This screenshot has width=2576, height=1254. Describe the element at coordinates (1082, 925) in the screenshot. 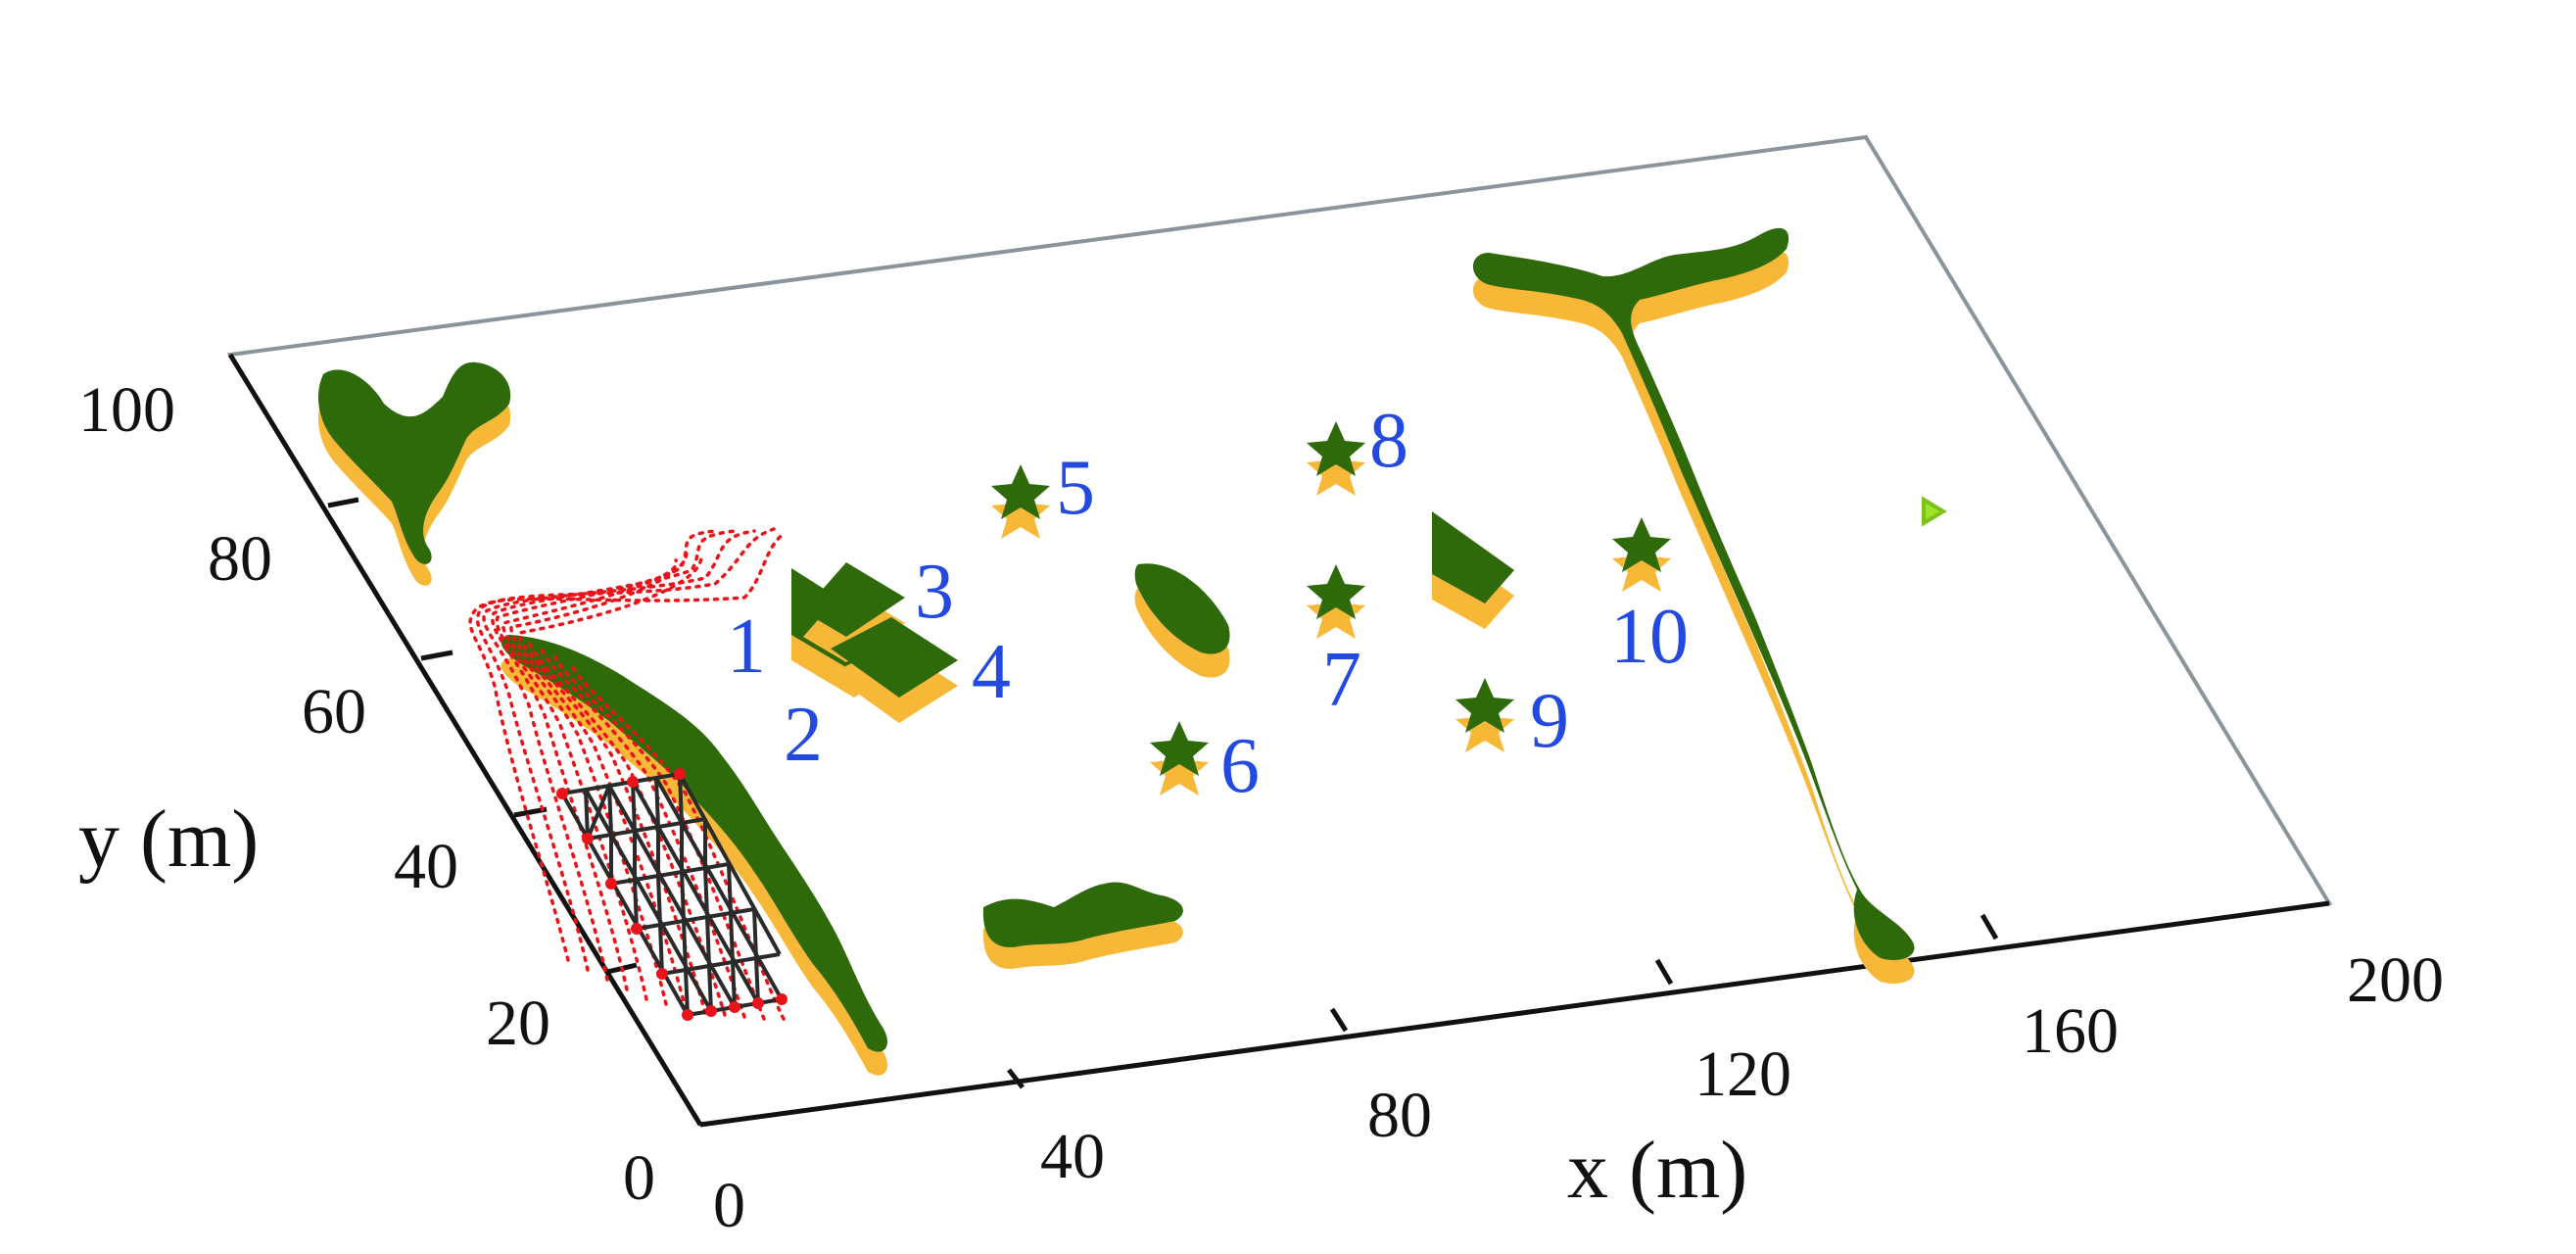

I see `obstacle-bottom-blob` at that location.